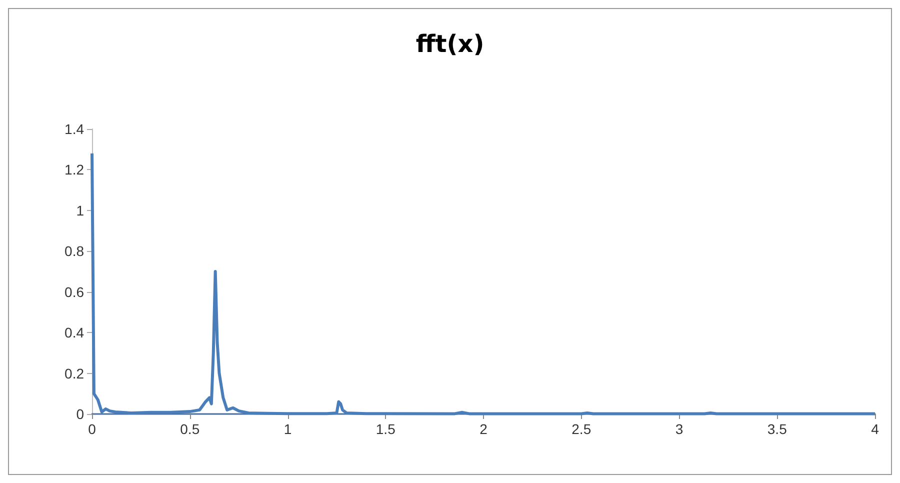 The height and width of the screenshot is (483, 900). What do you see at coordinates (74, 373) in the screenshot?
I see `y-tick-label: 0.2` at bounding box center [74, 373].